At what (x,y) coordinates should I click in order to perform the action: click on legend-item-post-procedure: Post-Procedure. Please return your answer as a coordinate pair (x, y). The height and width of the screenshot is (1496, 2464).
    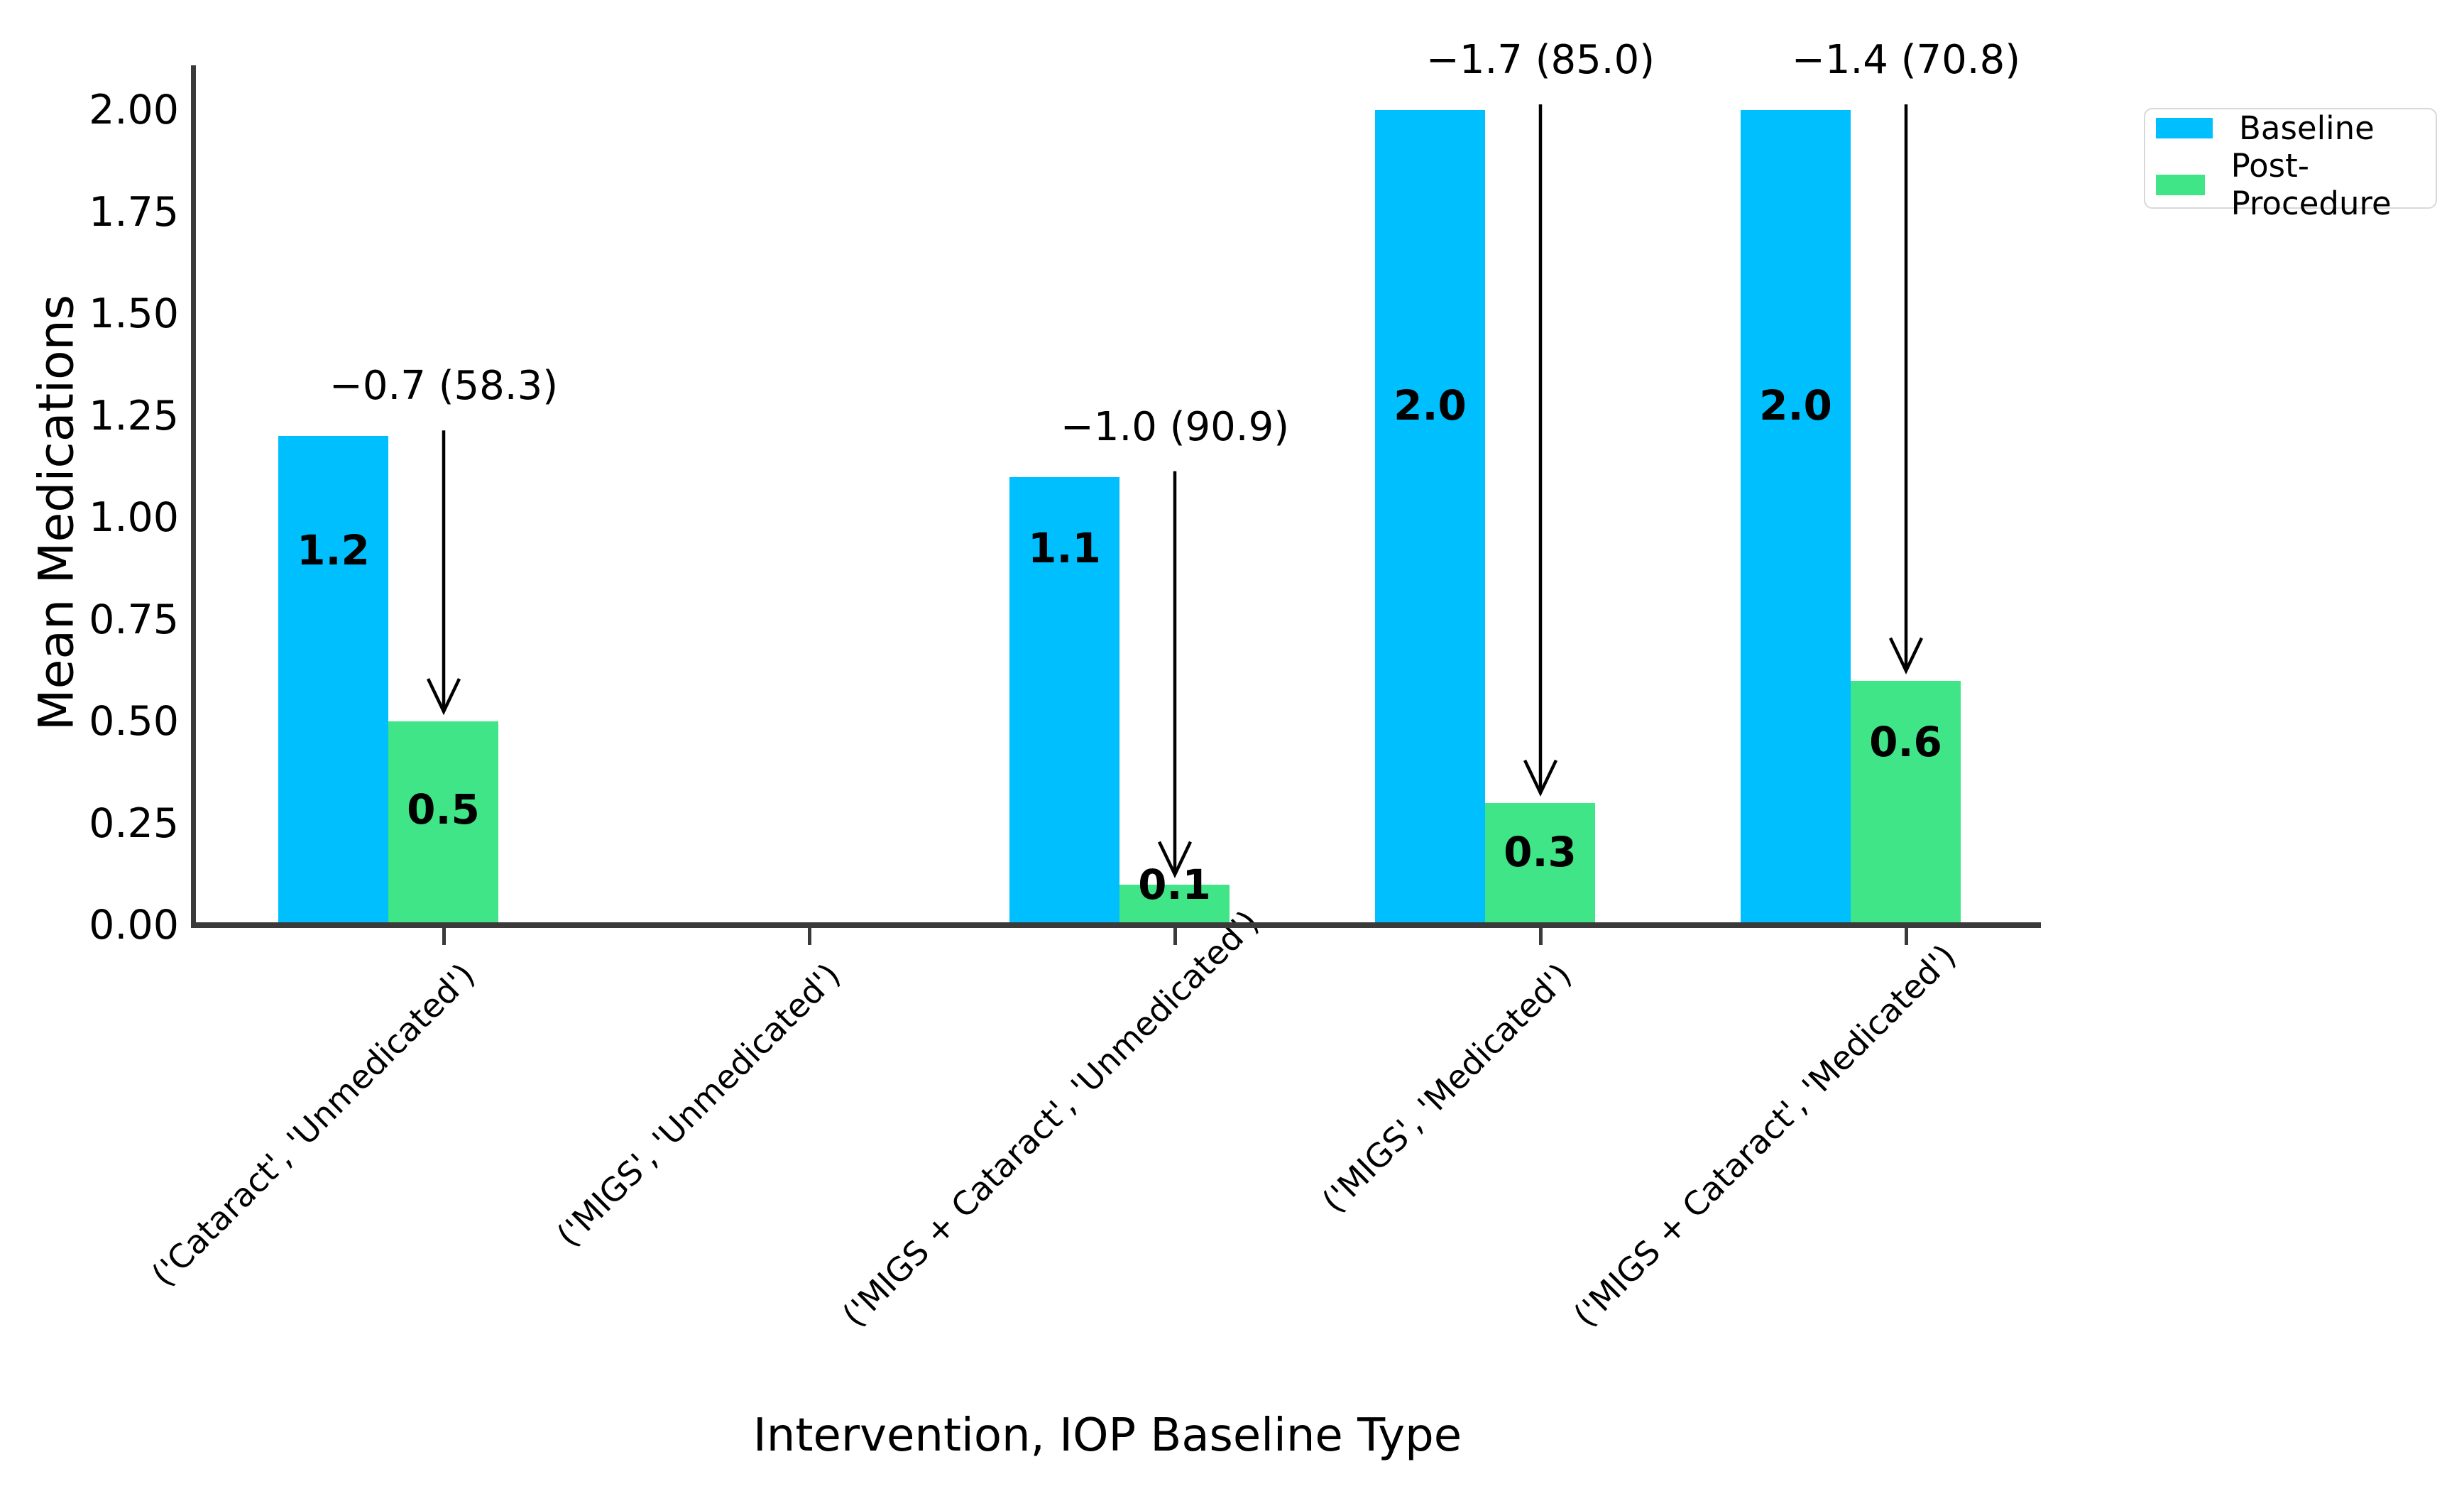
    Looking at the image, I should click on (2296, 184).